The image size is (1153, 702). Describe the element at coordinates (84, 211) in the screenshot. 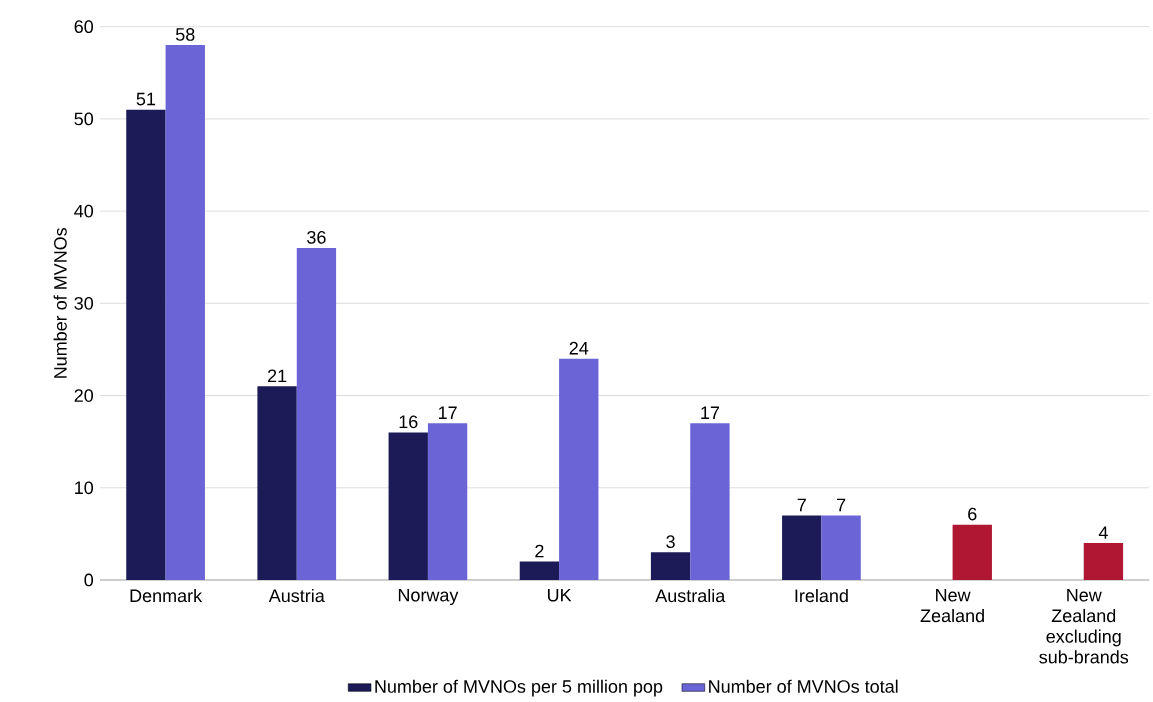

I see `y-tick-label: 40` at that location.